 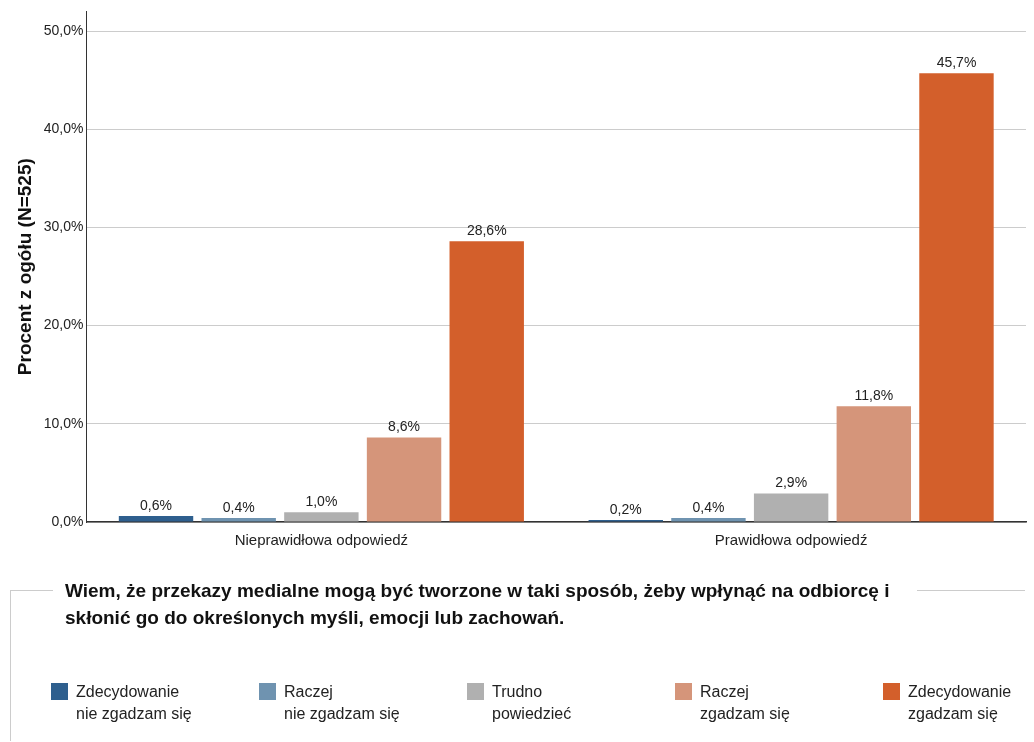 What do you see at coordinates (63, 128) in the screenshot?
I see `y-tick-label: 40,0%` at bounding box center [63, 128].